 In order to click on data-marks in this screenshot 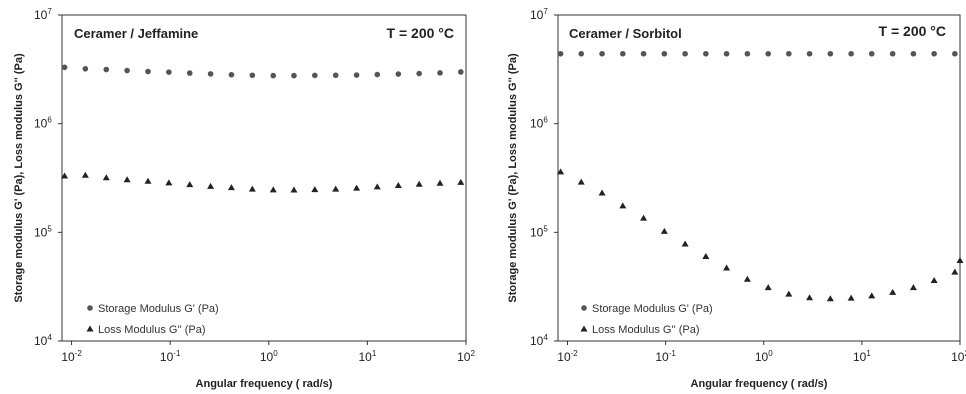, I will do `click(263, 128)`.